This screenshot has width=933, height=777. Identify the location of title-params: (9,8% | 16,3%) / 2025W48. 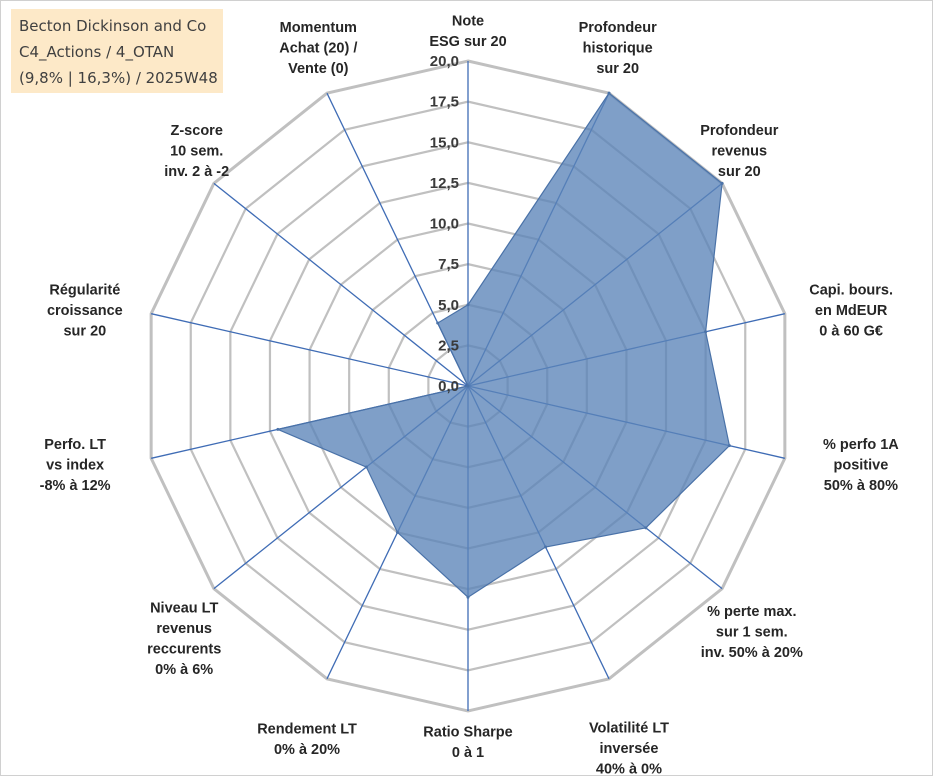
(118, 78).